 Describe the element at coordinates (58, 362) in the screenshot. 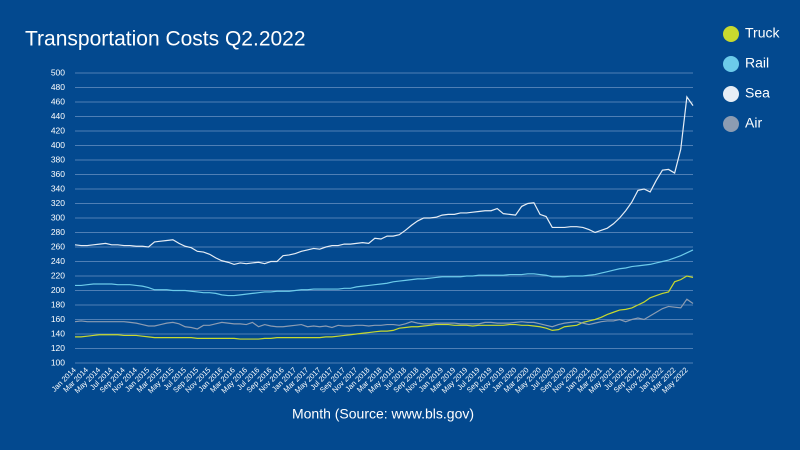

I see `y-tick-label: 100` at that location.